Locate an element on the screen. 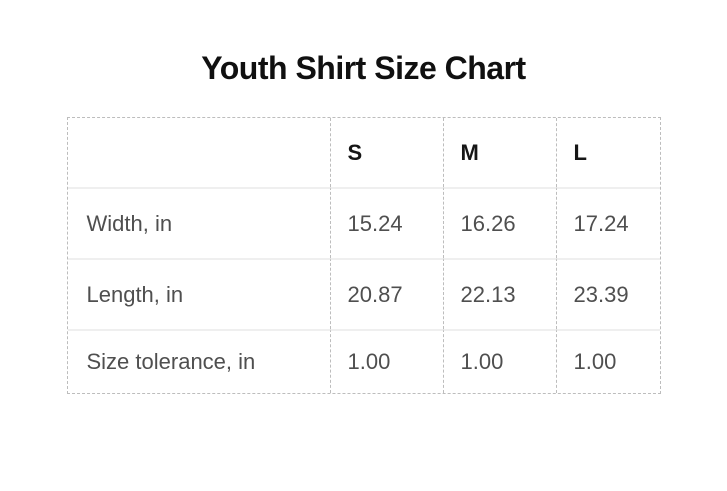  row-label-length: Length, in is located at coordinates (198, 293).